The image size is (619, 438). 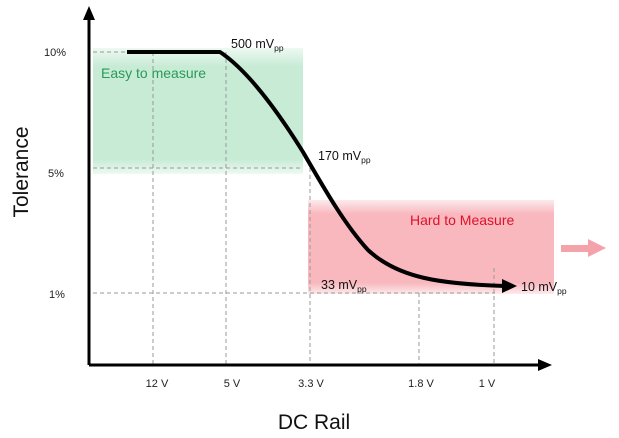 I want to click on annotation-33mv-main: 33 mV, so click(x=339, y=285).